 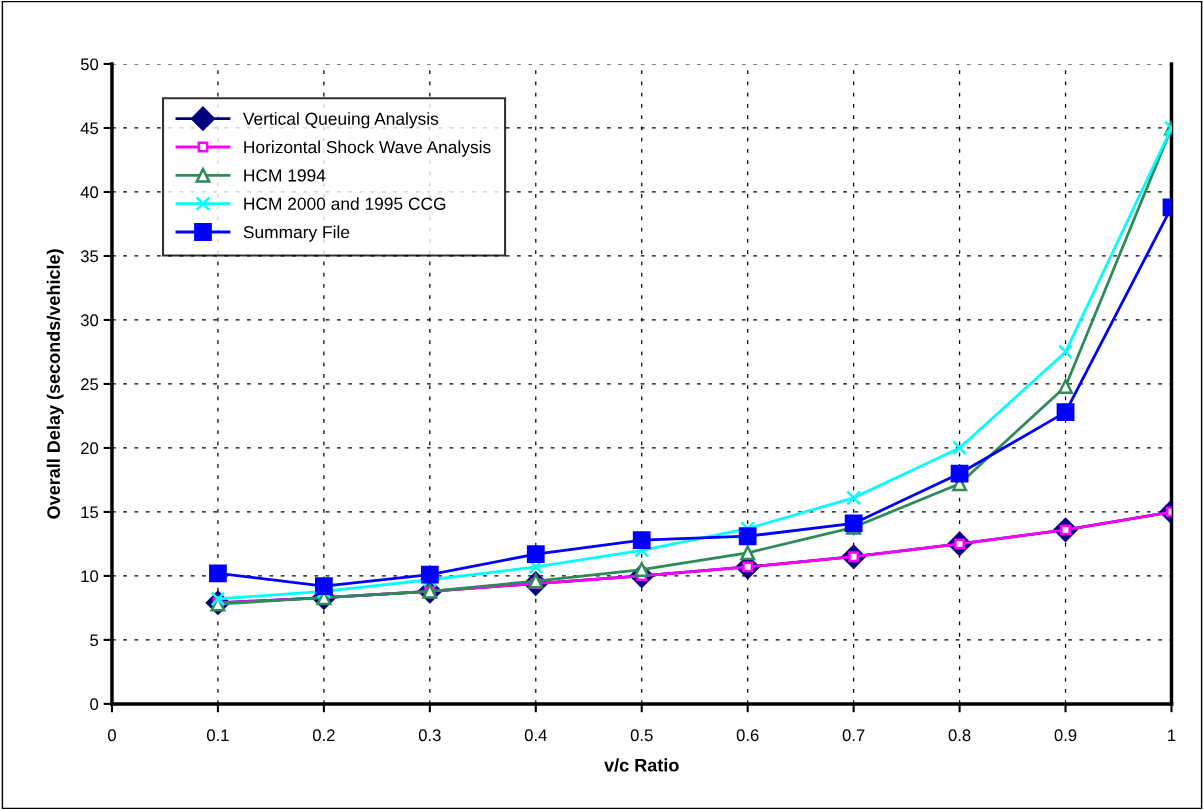 What do you see at coordinates (1065, 735) in the screenshot?
I see `x-tick-label: 0.9` at bounding box center [1065, 735].